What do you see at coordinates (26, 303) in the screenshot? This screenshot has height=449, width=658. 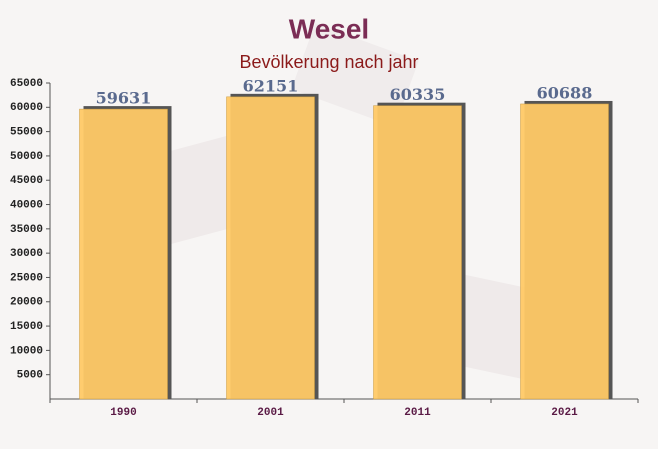 I see `y-tick-label: 20000` at bounding box center [26, 303].